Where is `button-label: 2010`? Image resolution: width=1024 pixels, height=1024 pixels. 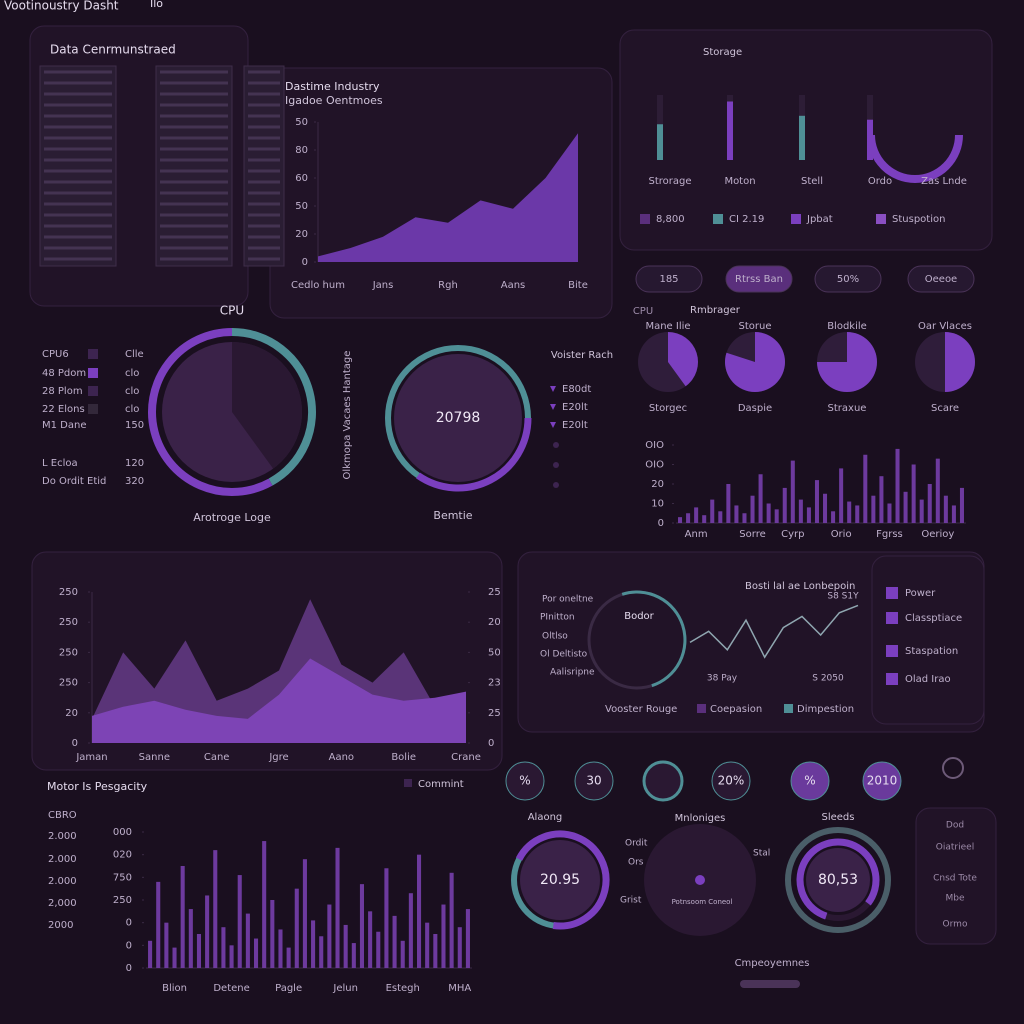 button-label: 2010 is located at coordinates (882, 781).